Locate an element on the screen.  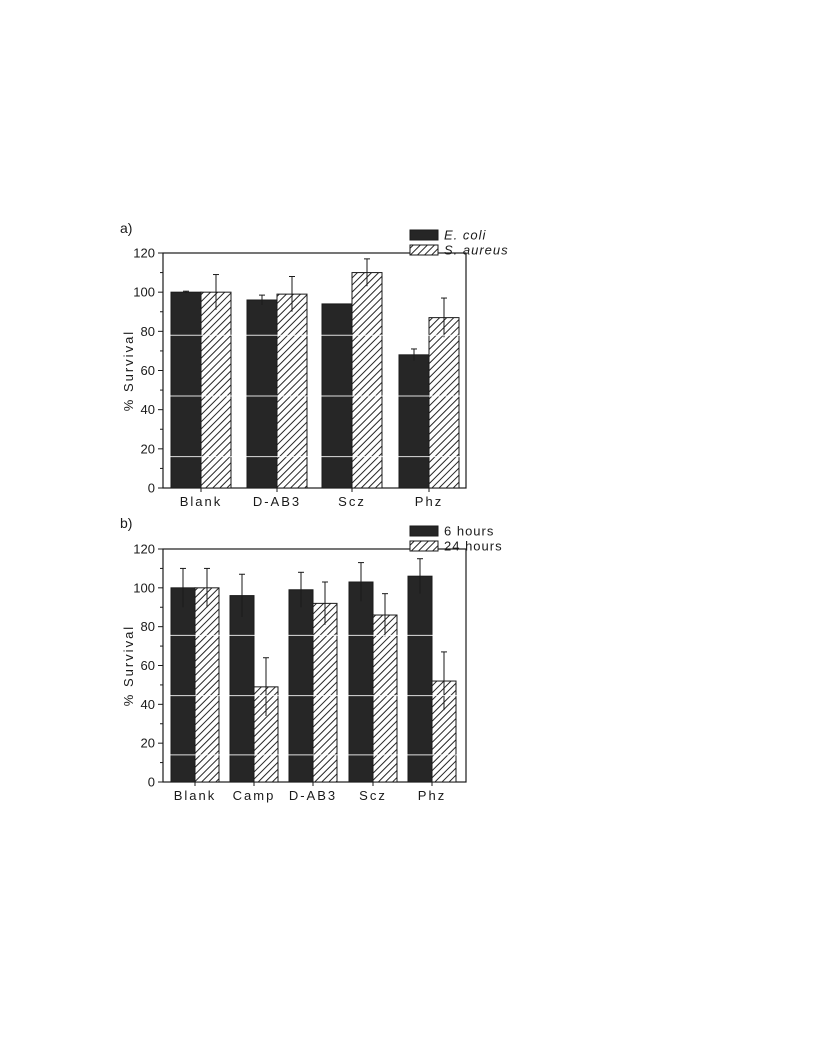
x-tick-label: Camp is located at coordinates (254, 795).